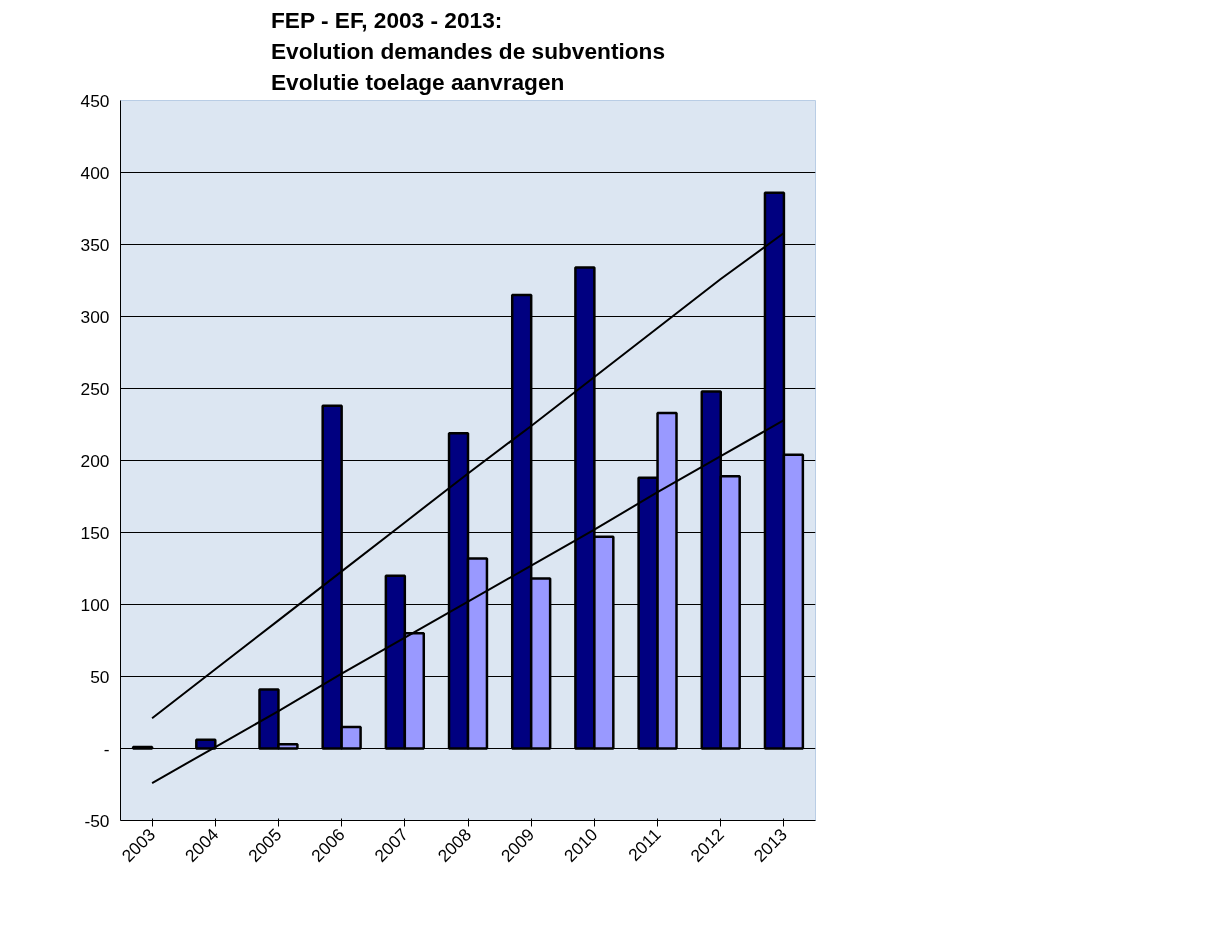 This screenshot has height=928, width=1205. What do you see at coordinates (95, 316) in the screenshot?
I see `y-tick-label: 300` at bounding box center [95, 316].